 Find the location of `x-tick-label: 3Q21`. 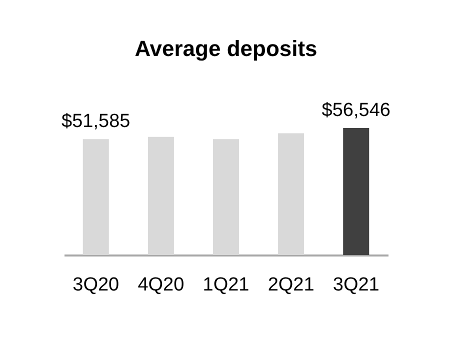

x-tick-label: 3Q21 is located at coordinates (356, 285).